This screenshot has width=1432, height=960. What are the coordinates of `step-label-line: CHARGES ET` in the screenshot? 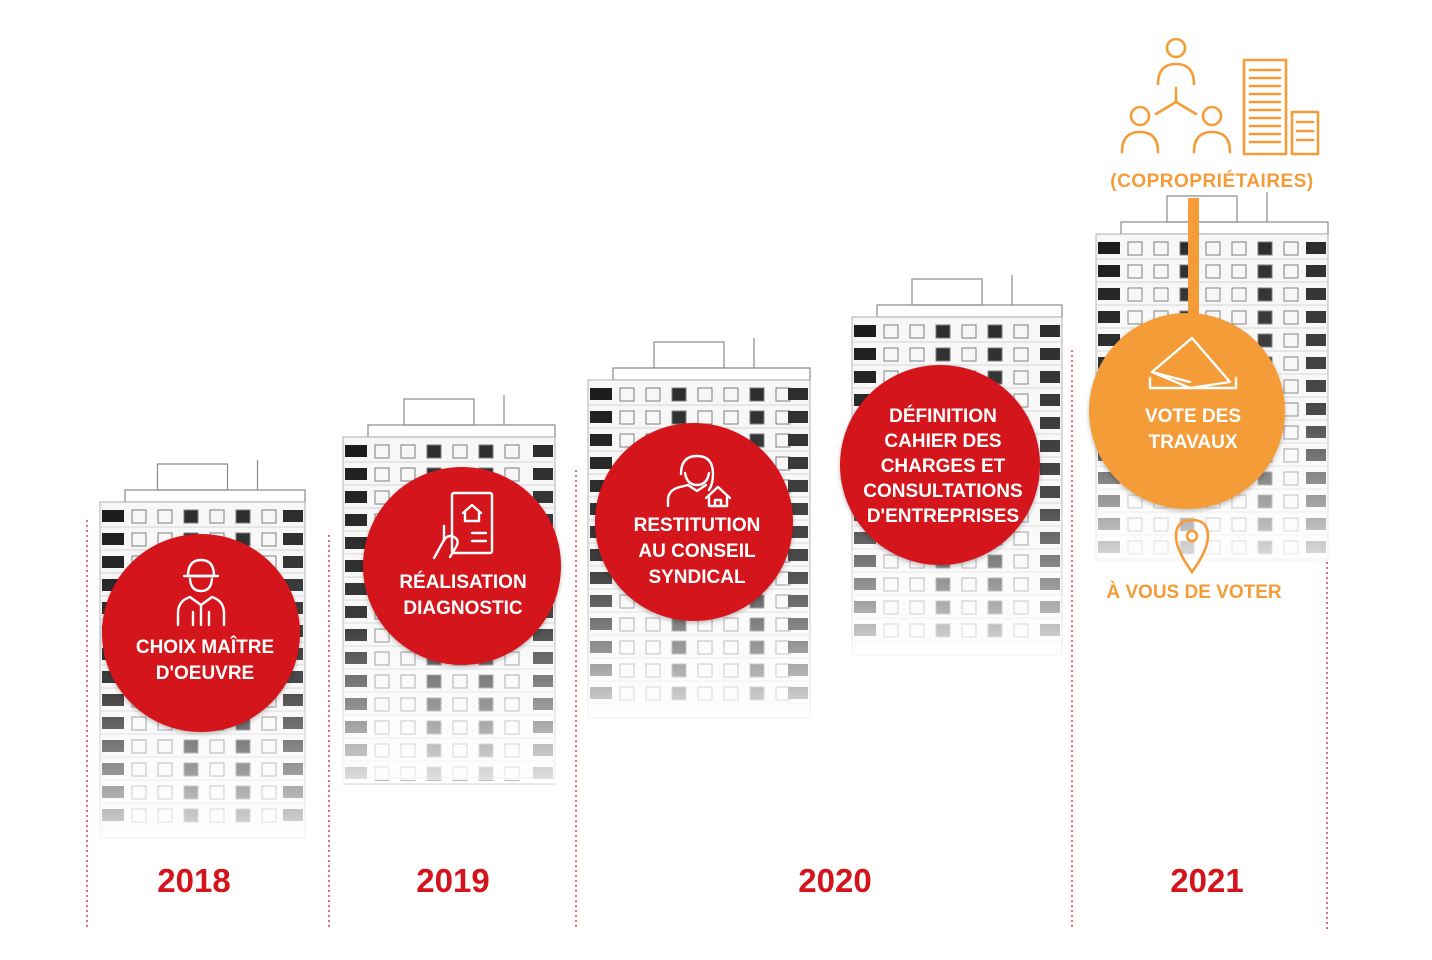 It's located at (943, 466).